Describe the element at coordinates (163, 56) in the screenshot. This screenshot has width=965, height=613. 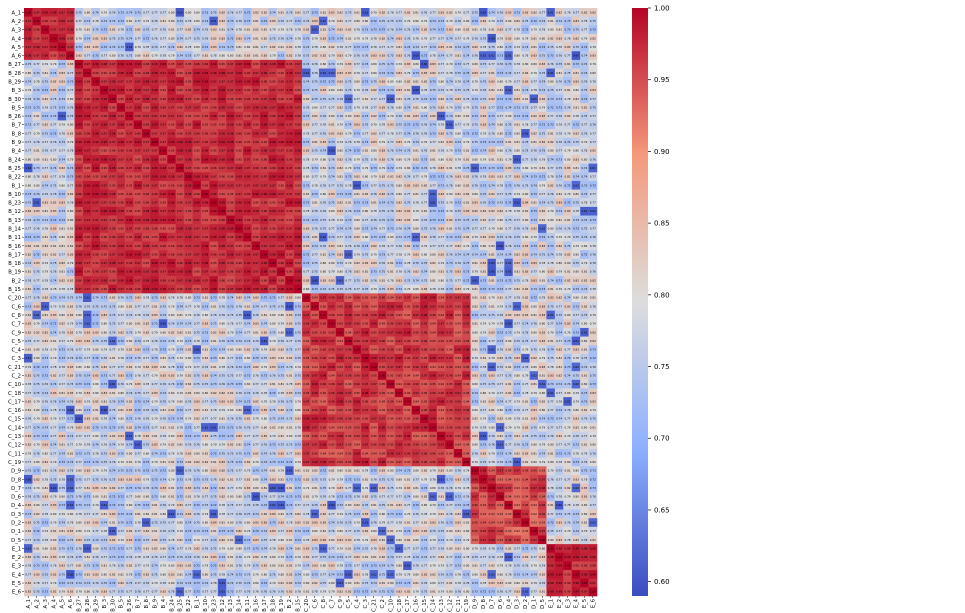
I see `cell-value-label: 0.78` at that location.